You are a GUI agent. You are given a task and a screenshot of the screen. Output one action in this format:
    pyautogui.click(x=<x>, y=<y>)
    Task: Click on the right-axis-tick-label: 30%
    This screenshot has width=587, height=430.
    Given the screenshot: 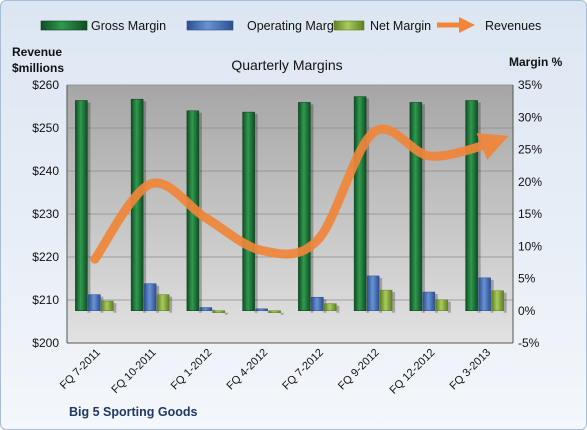 What is the action you would take?
    pyautogui.click(x=530, y=117)
    